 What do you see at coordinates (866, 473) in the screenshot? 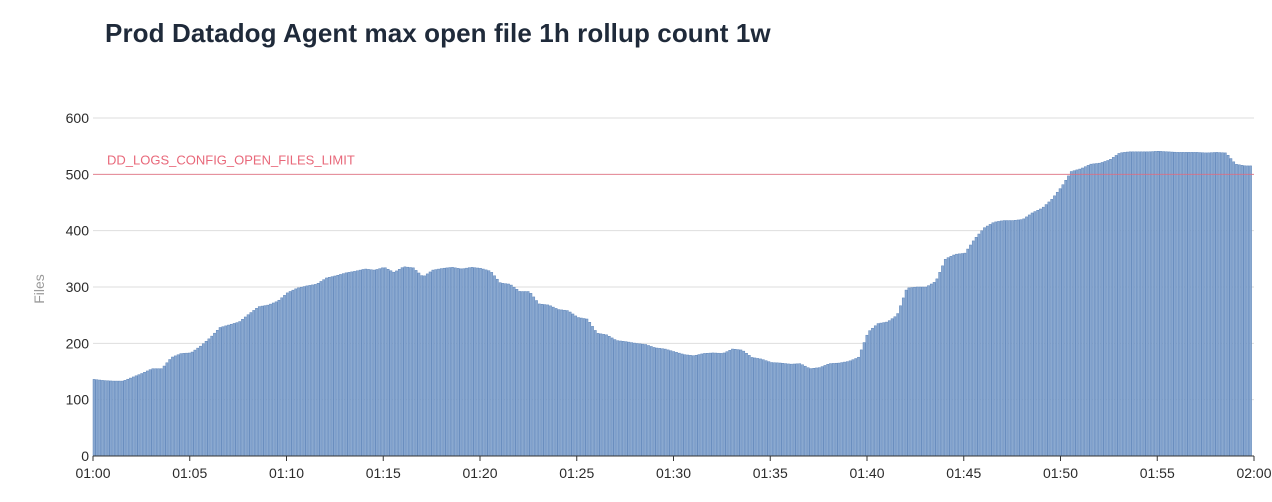
I see `x-tick-label: 01:40` at bounding box center [866, 473].